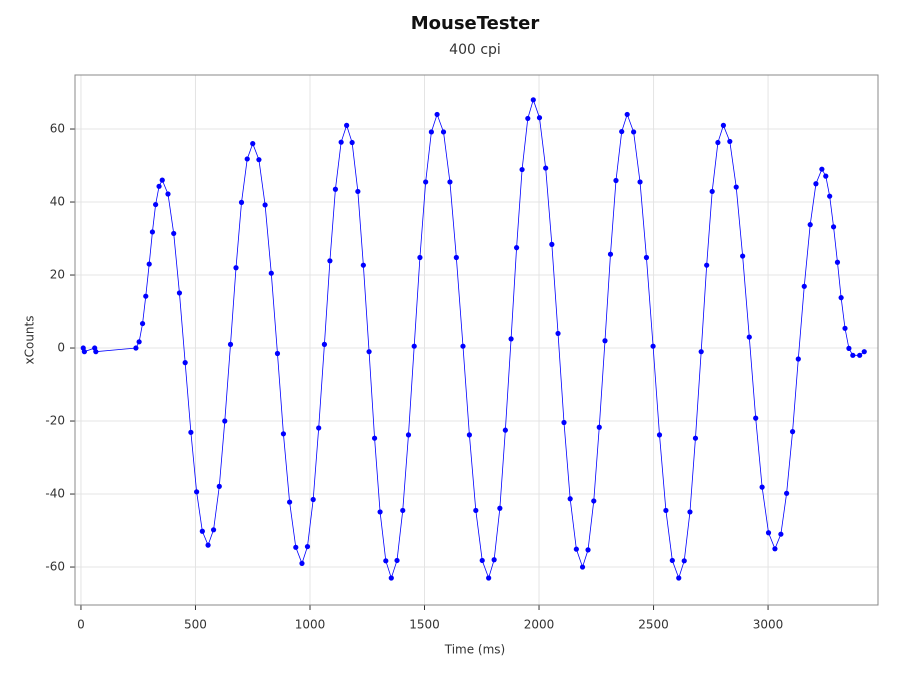 This screenshot has height=675, width=900. I want to click on x-tick-label: 1000, so click(310, 625).